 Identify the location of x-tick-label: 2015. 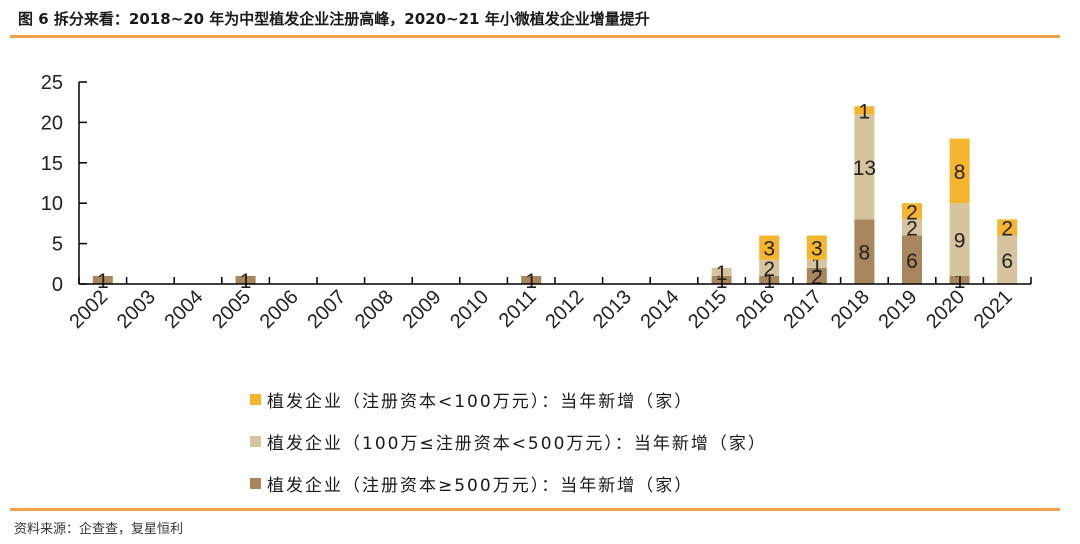
(707, 309).